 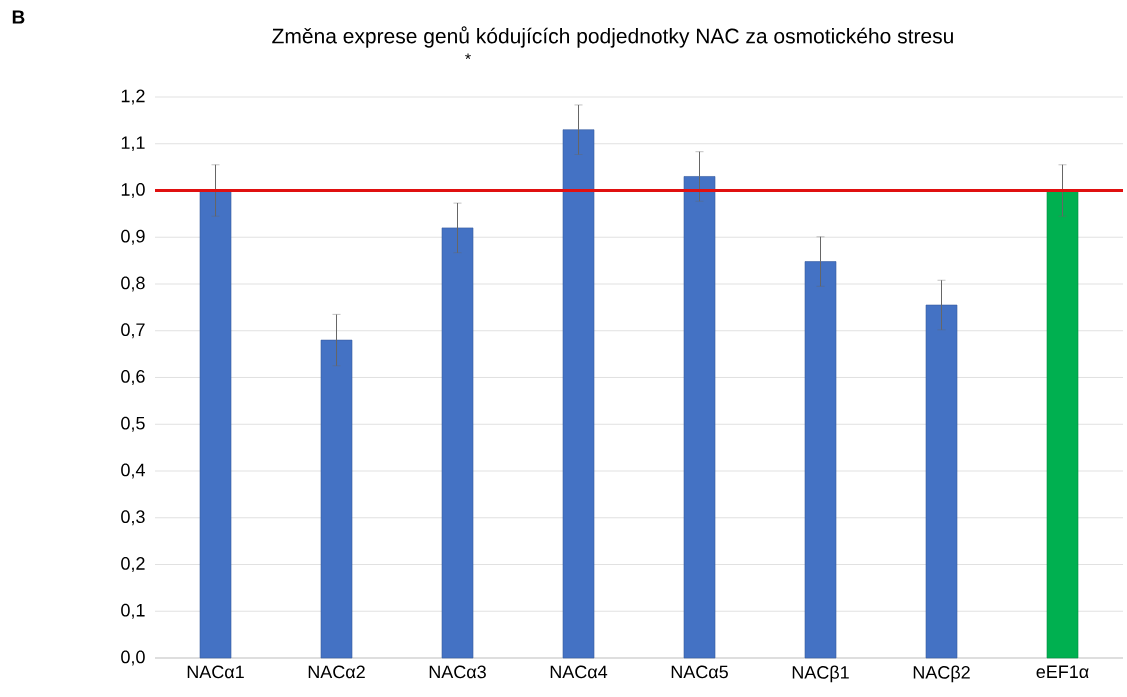 What do you see at coordinates (133, 658) in the screenshot?
I see `y-tick-label: 0,0` at bounding box center [133, 658].